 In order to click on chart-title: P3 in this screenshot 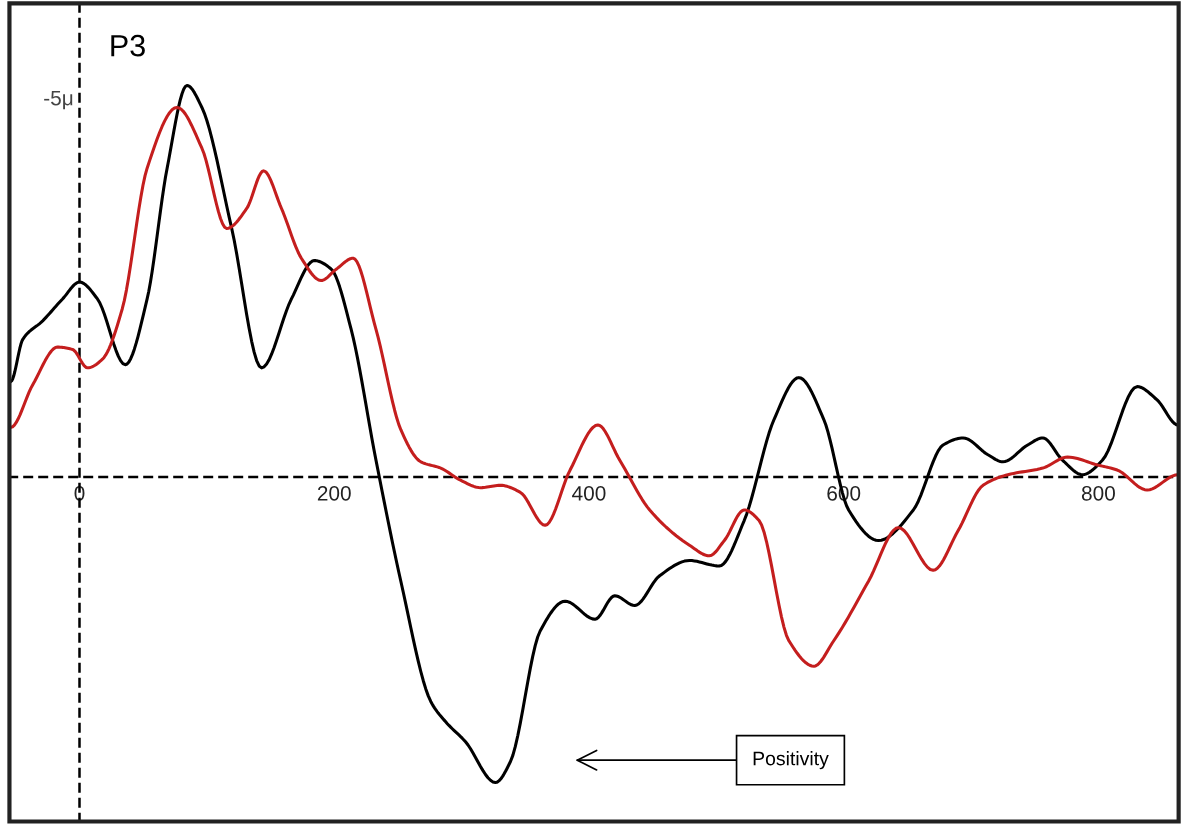, I will do `click(128, 45)`.